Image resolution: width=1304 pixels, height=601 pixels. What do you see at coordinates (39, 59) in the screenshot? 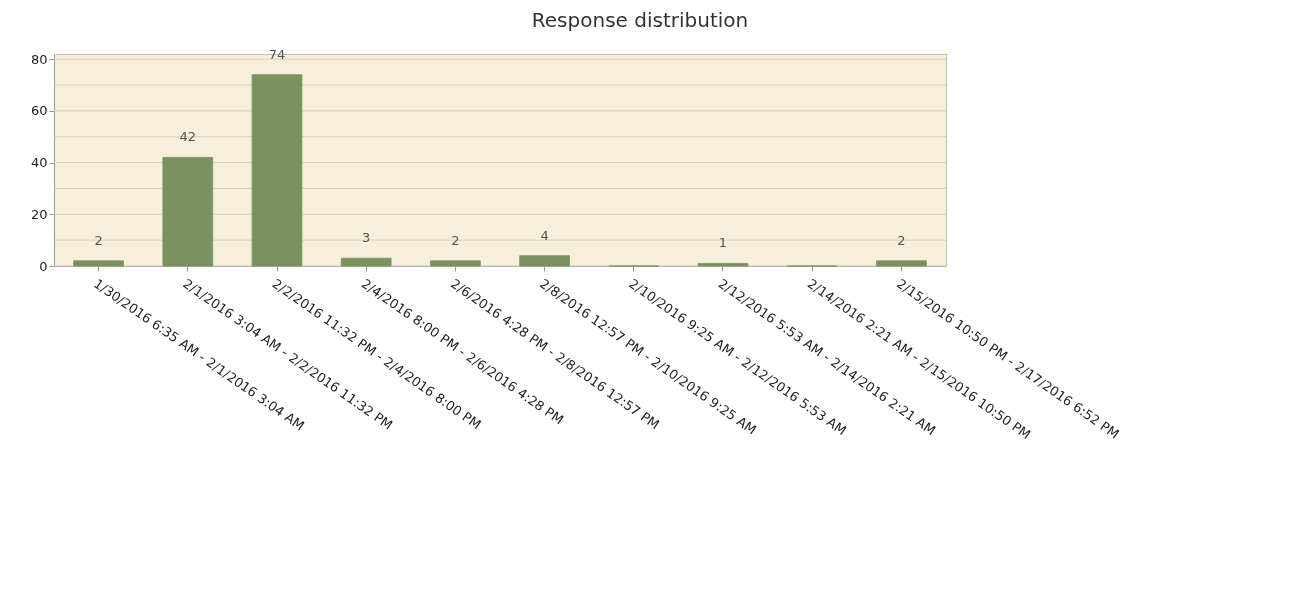
I see `y-tick-label: 80` at bounding box center [39, 59].